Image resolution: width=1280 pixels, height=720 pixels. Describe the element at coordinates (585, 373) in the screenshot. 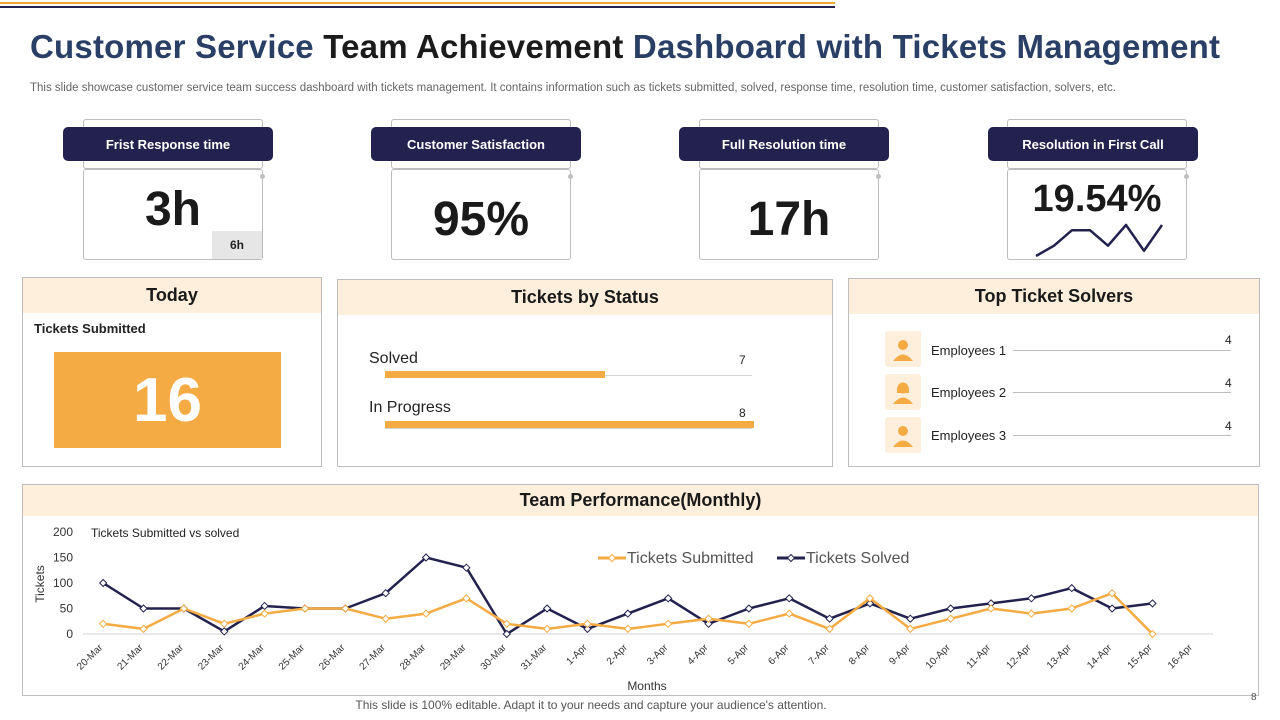

I see `status-panel: Tickets by Status Solved 7 In Progress 8` at that location.